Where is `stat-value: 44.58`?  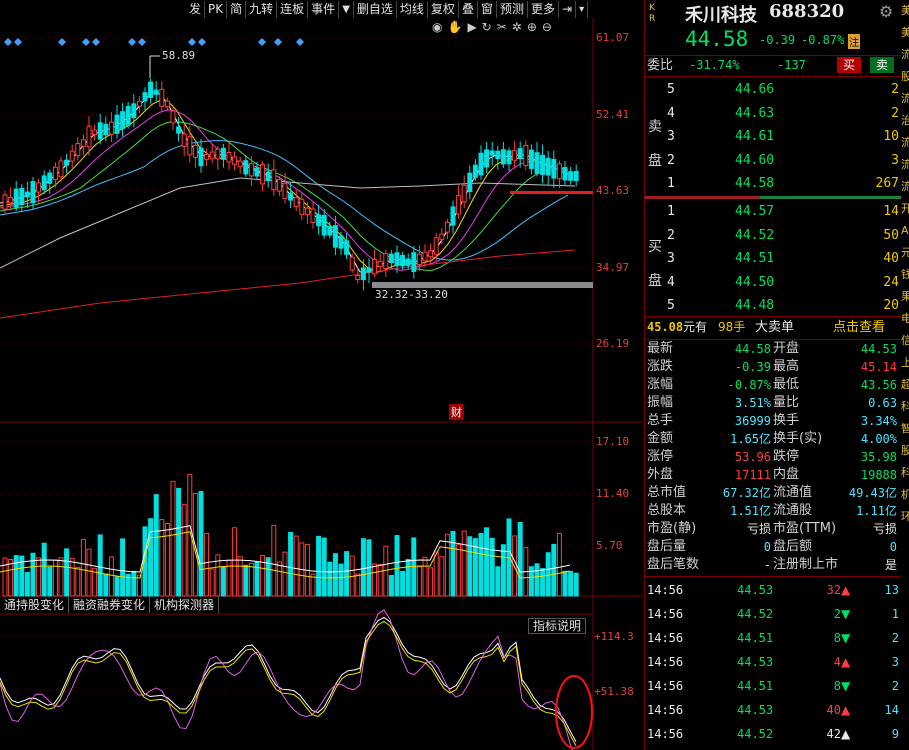 stat-value: 44.58 is located at coordinates (752, 349).